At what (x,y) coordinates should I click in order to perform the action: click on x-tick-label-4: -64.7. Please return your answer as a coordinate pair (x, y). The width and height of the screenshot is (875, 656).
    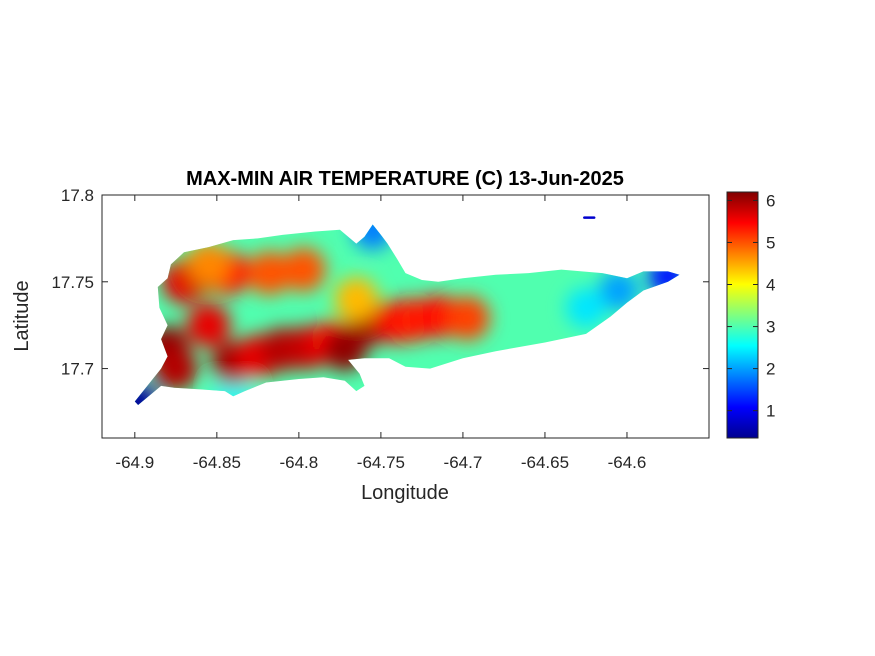
    Looking at the image, I should click on (463, 462).